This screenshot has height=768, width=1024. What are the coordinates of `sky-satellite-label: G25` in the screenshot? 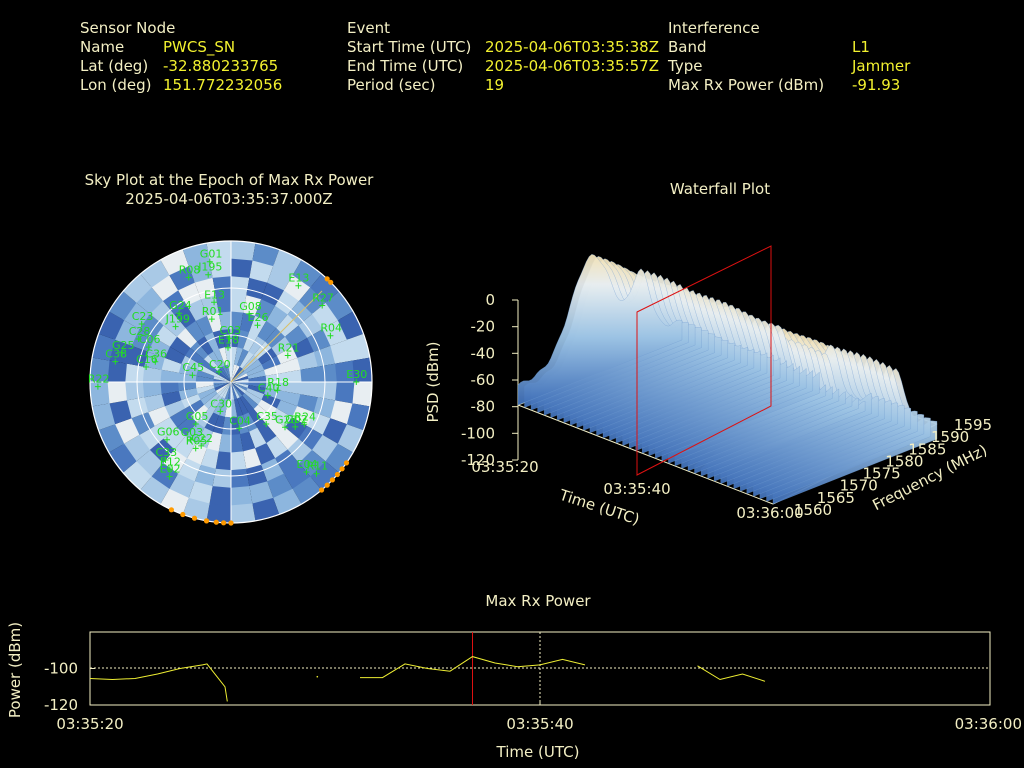 It's located at (123, 345).